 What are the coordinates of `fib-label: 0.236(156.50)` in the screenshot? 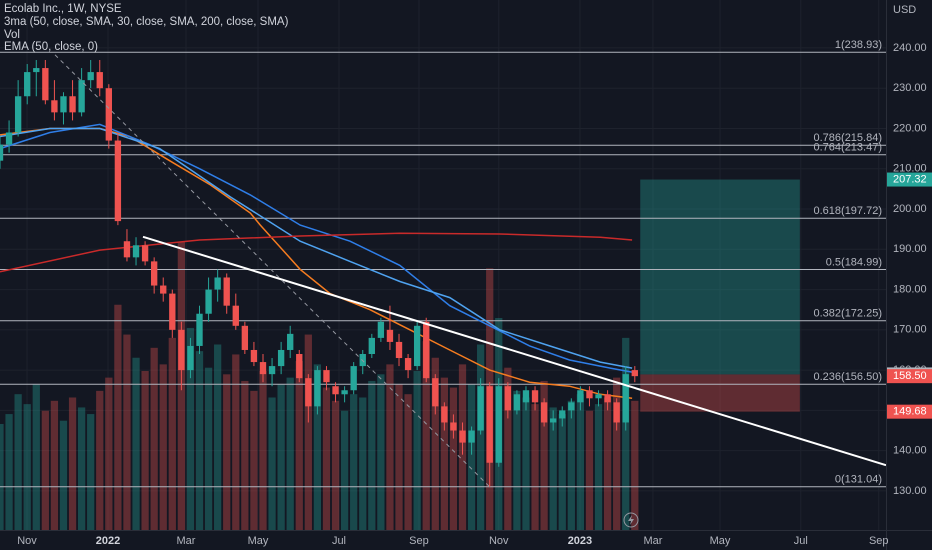 It's located at (848, 377).